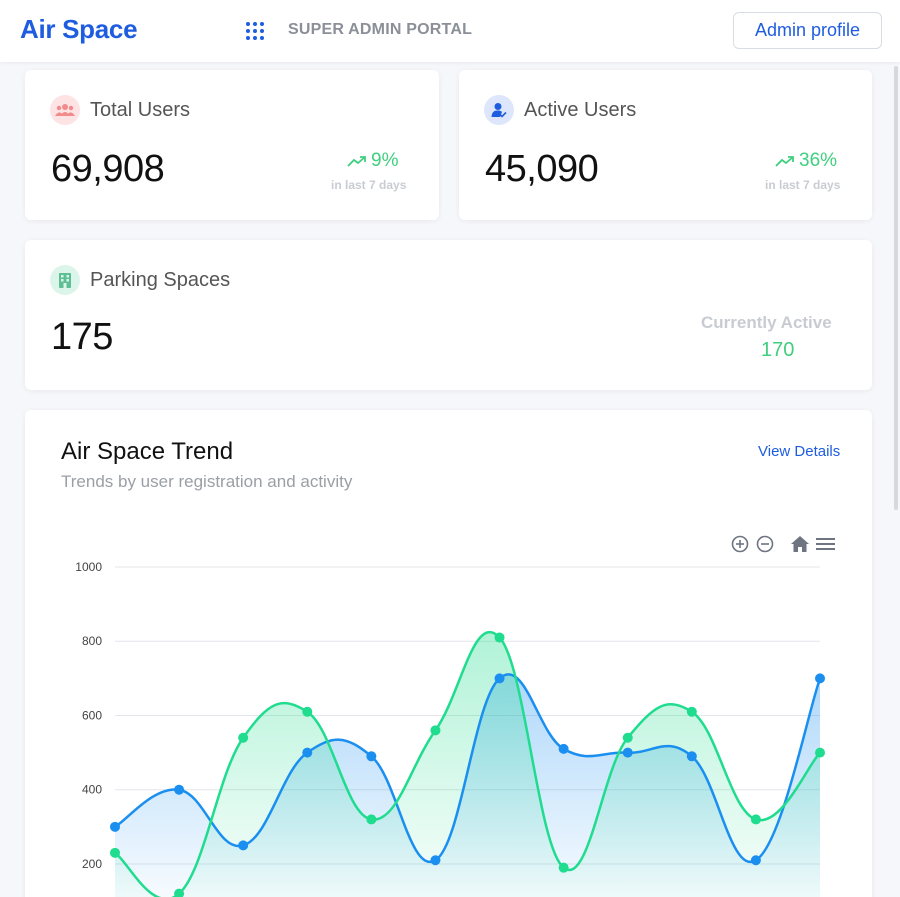  I want to click on view-details-link: View Details, so click(799, 451).